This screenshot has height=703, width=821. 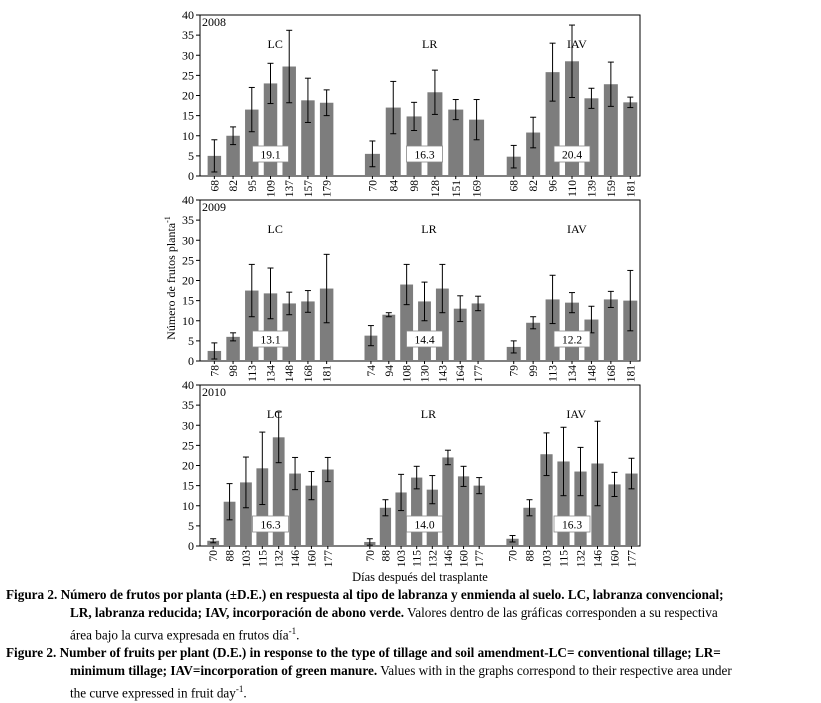 I want to click on year-label: 2008, so click(x=214, y=22).